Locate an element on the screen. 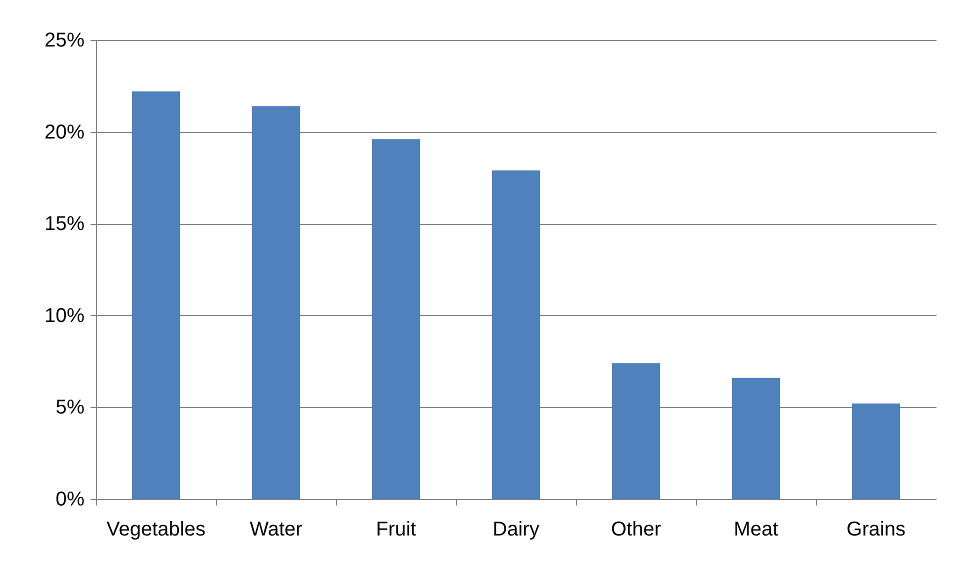 This screenshot has width=958, height=580. y-tick-label: 20% is located at coordinates (64, 132).